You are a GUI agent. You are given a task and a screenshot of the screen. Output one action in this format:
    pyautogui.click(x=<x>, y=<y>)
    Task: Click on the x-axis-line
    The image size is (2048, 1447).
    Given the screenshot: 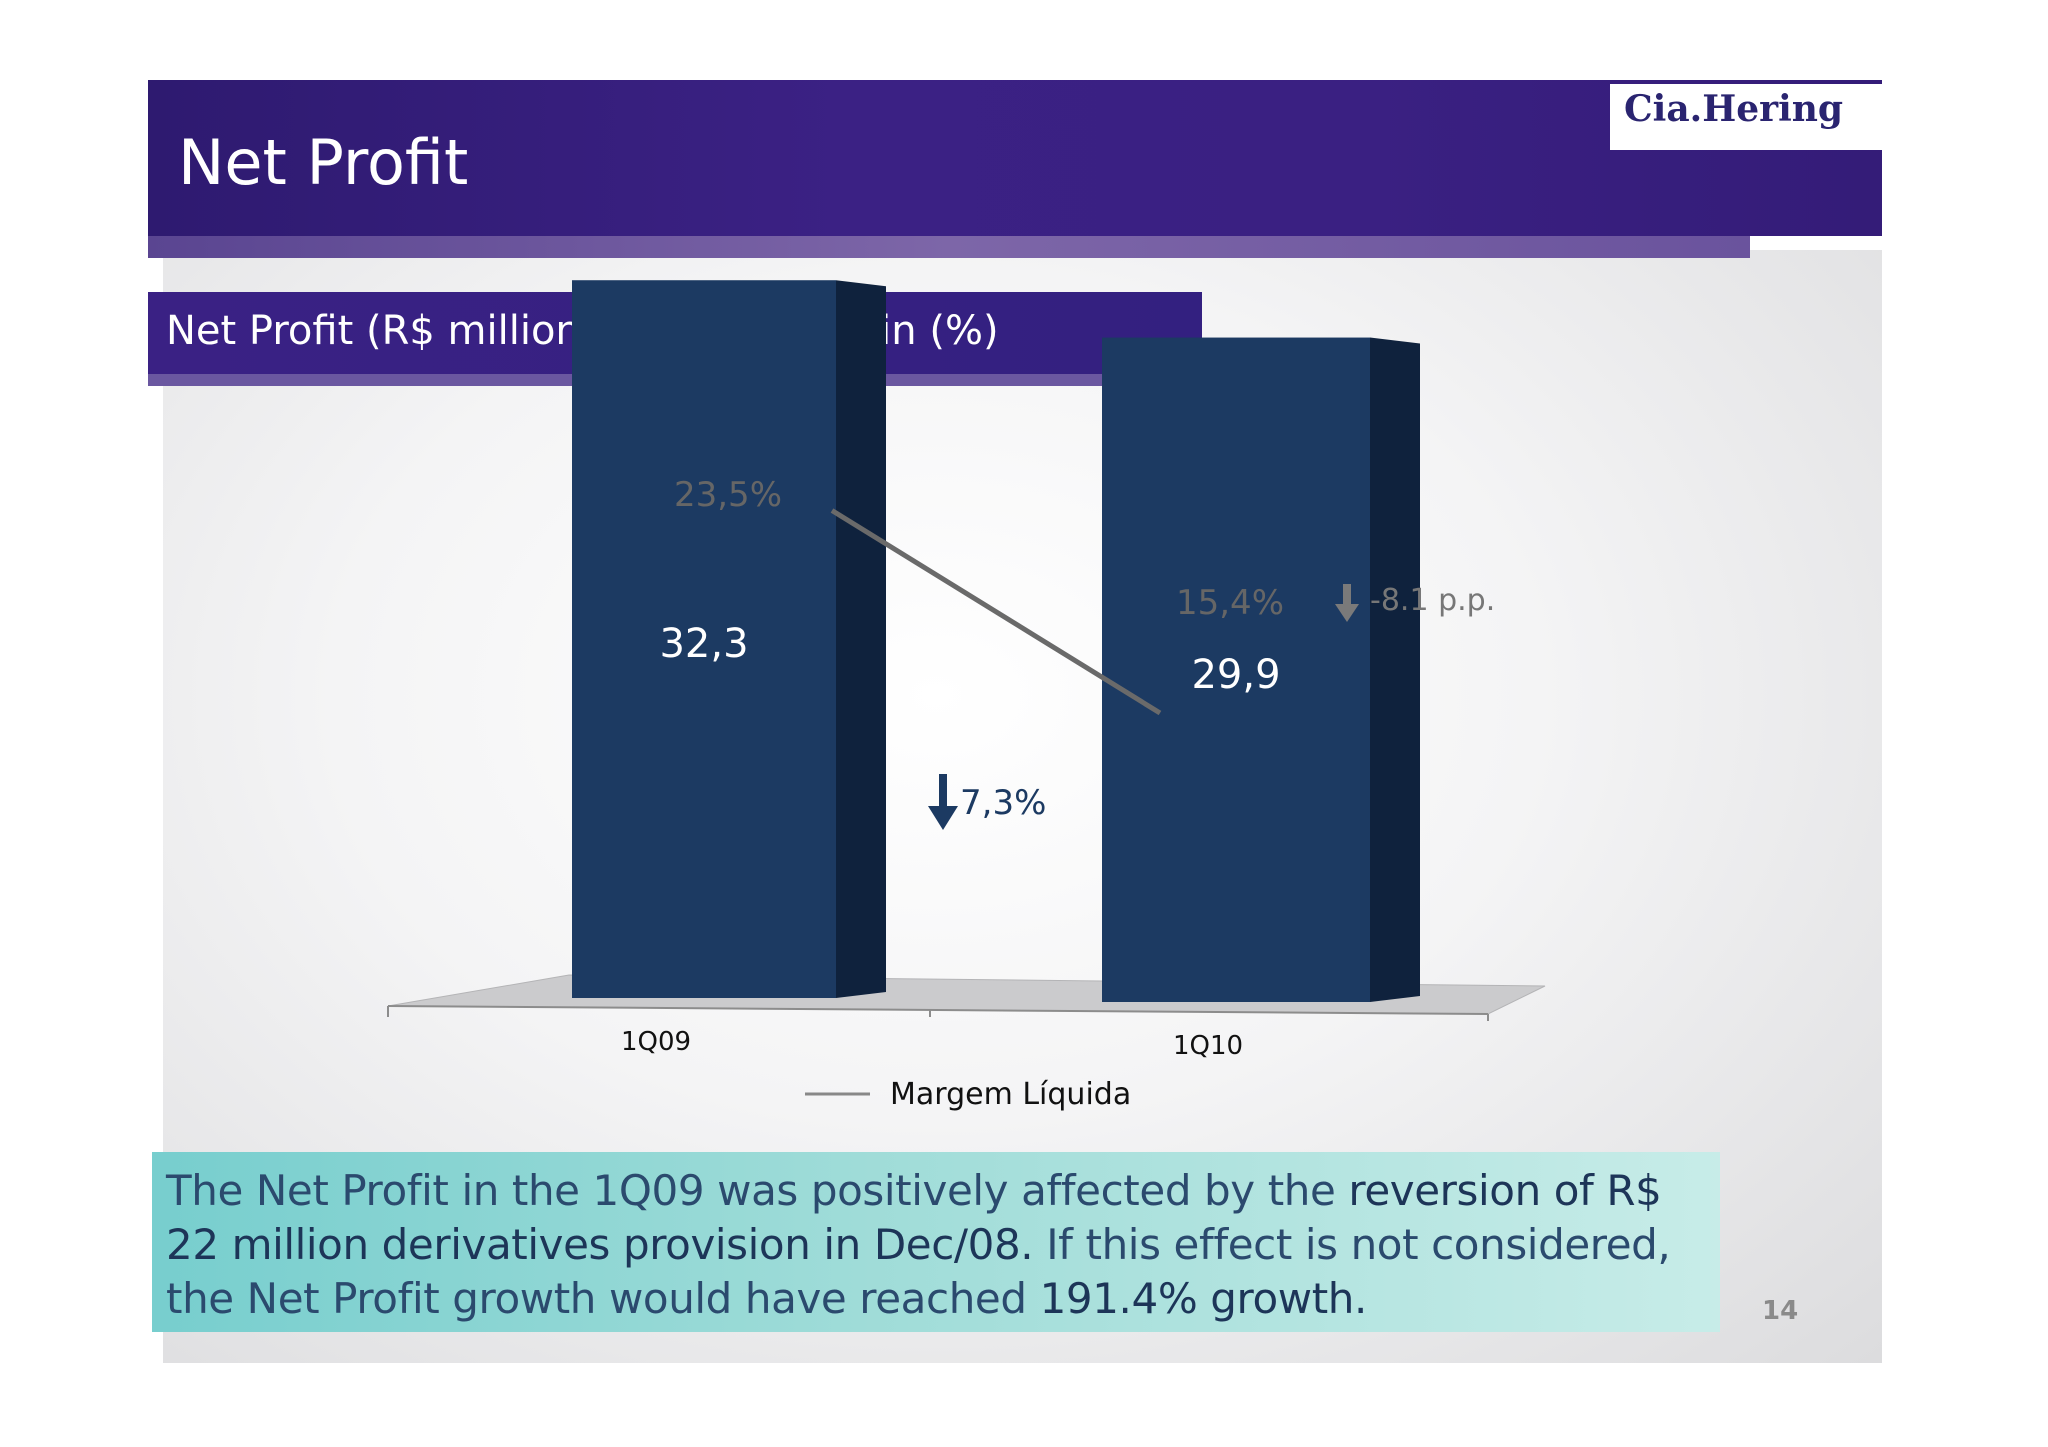 What is the action you would take?
    pyautogui.click(x=938, y=1010)
    